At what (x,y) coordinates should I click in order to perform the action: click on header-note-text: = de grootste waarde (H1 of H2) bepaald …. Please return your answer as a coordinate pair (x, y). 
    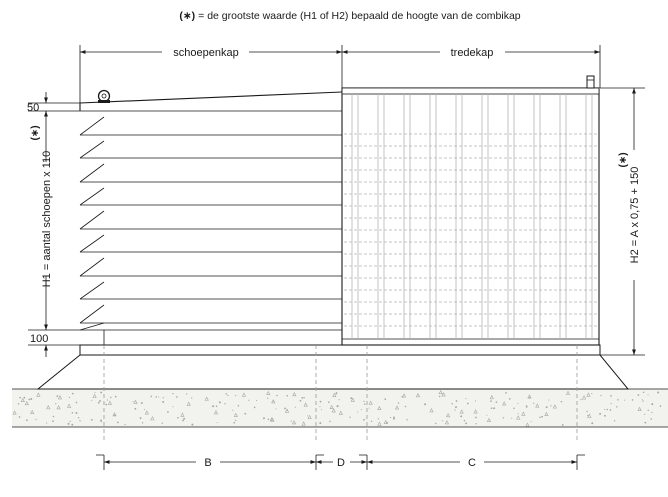
    Looking at the image, I should click on (359, 16).